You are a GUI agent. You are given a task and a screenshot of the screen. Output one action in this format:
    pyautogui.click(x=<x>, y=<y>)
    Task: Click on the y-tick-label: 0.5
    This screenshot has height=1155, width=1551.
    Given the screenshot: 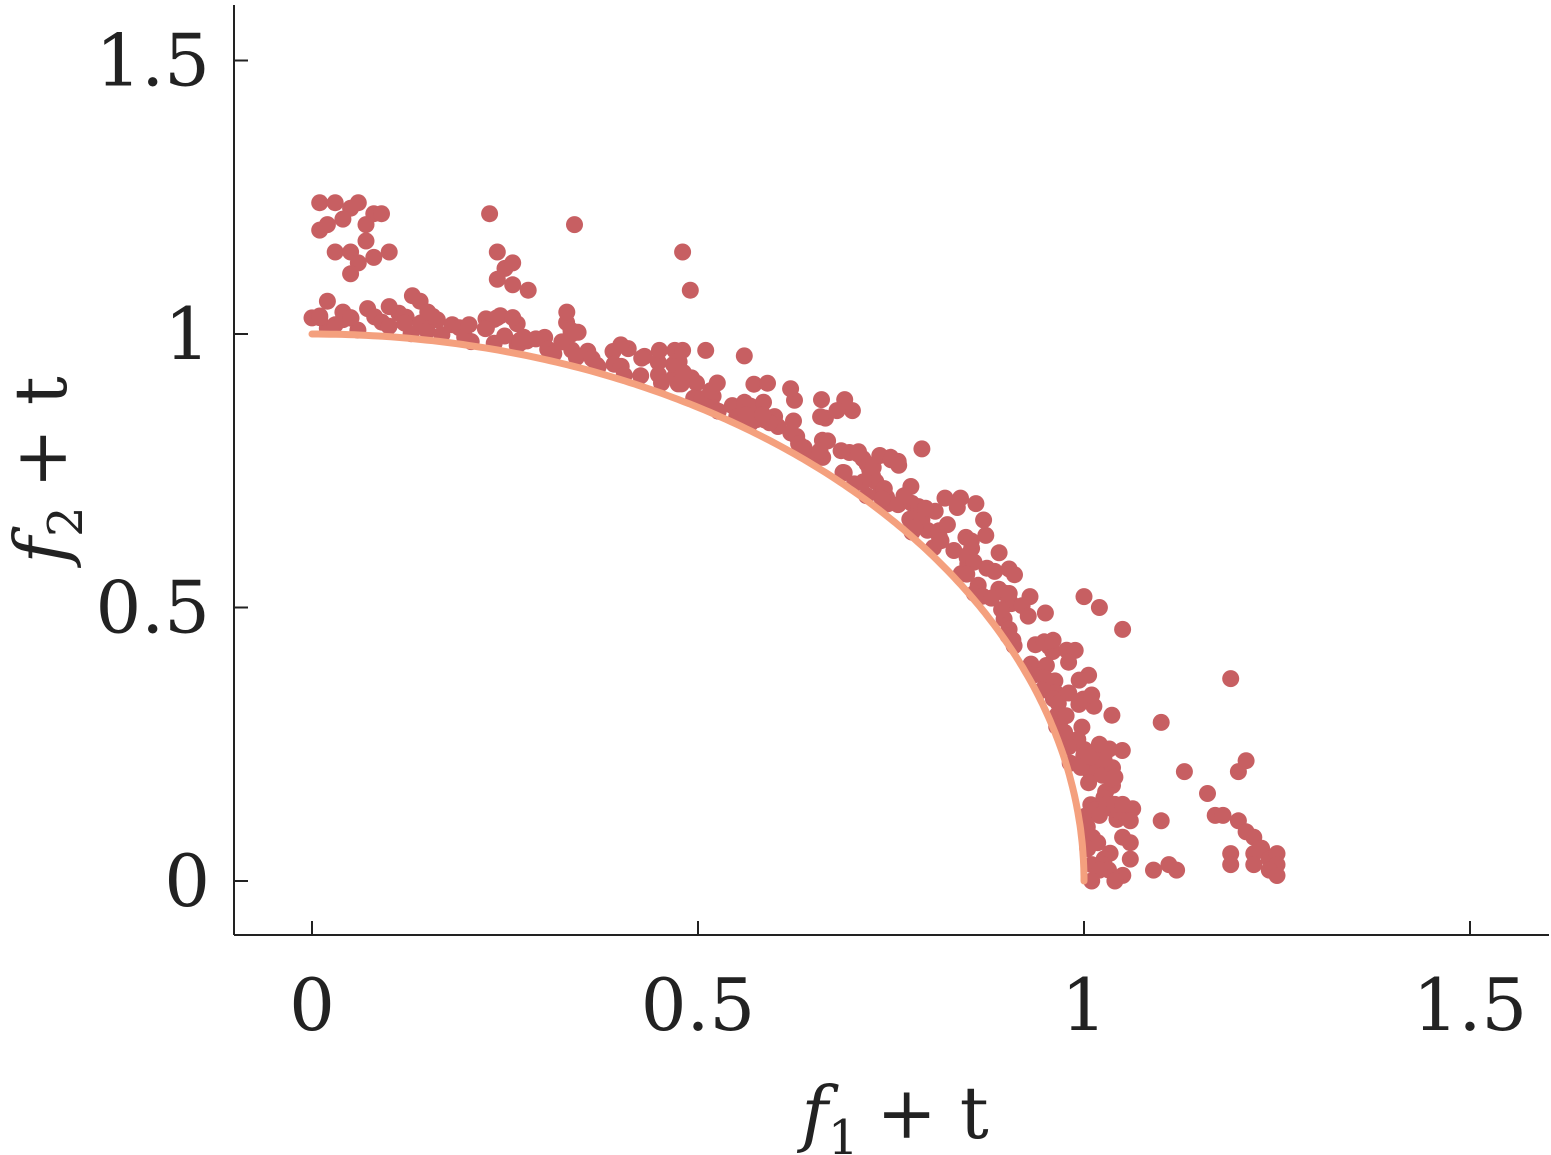 What is the action you would take?
    pyautogui.click(x=152, y=608)
    